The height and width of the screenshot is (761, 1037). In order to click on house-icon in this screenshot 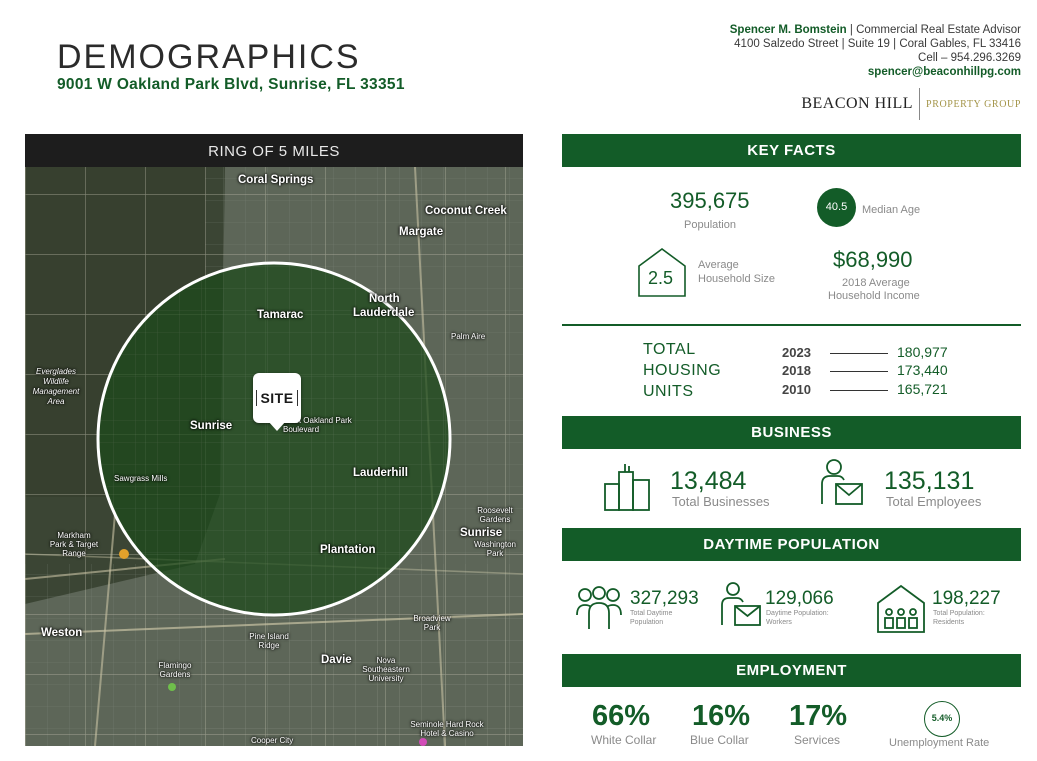, I will do `click(662, 272)`.